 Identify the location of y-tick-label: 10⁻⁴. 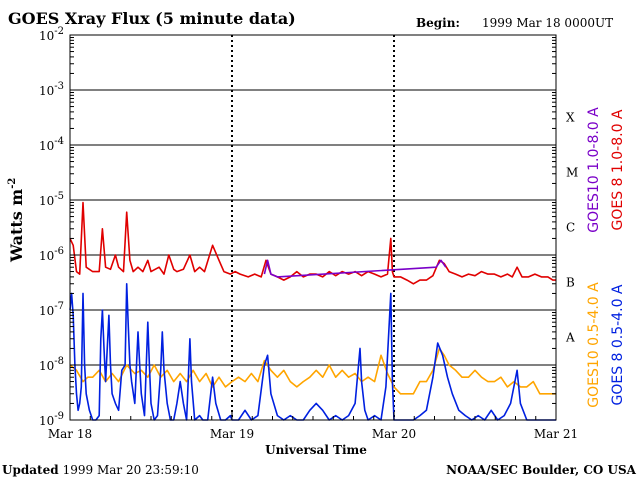
(51, 144).